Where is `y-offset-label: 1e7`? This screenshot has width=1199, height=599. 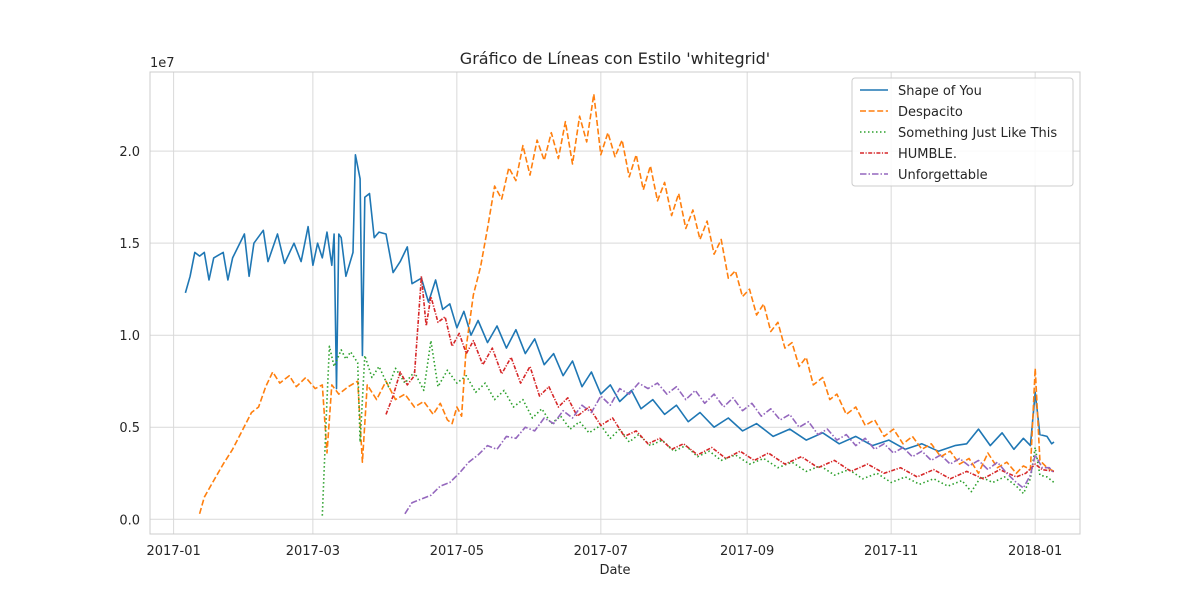
y-offset-label: 1e7 is located at coordinates (162, 63).